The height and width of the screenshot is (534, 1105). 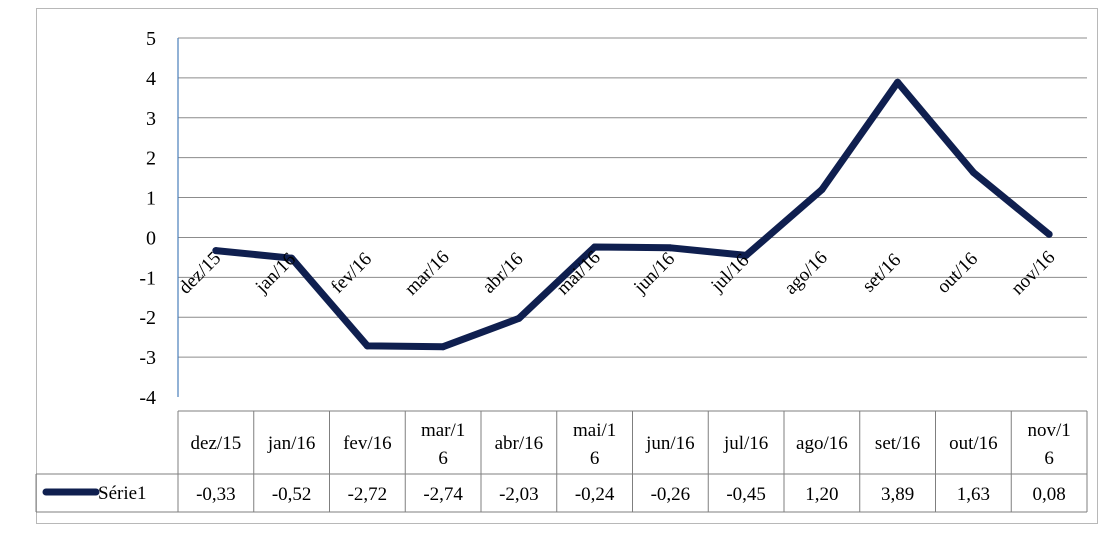 I want to click on x-tick-label: out/16, so click(x=957, y=273).